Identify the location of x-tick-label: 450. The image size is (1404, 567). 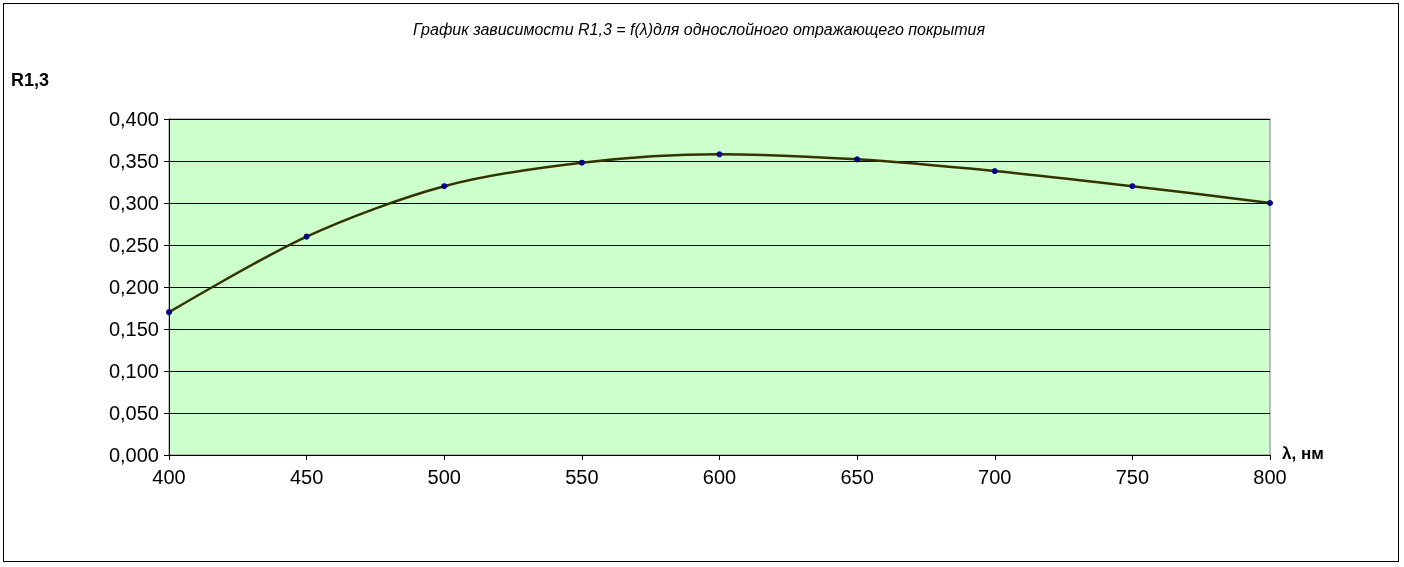
(306, 477).